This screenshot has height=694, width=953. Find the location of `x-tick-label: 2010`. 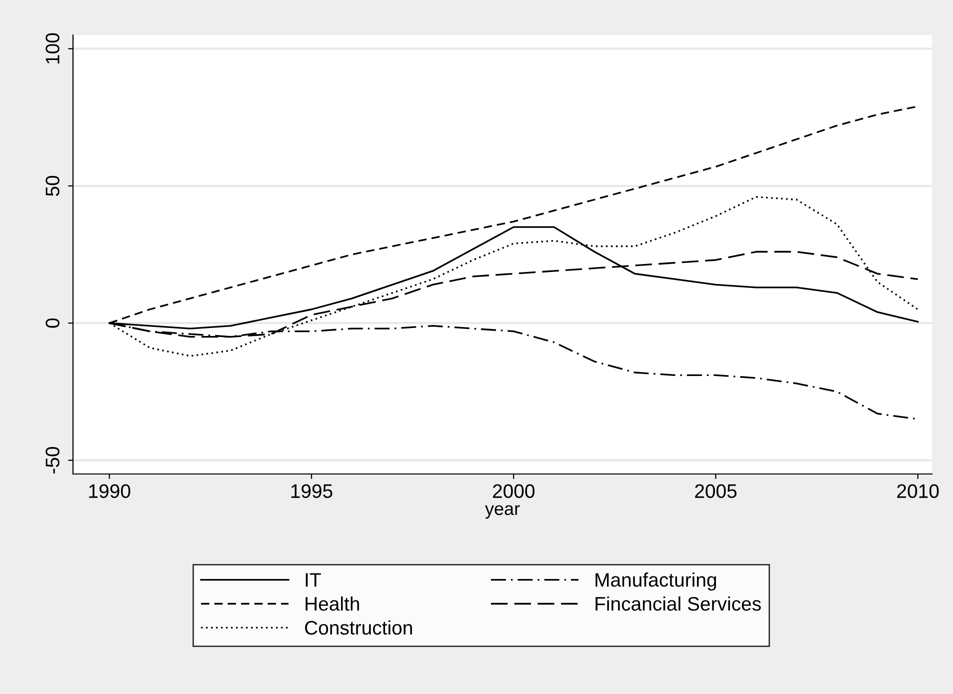

x-tick-label: 2010 is located at coordinates (918, 491).